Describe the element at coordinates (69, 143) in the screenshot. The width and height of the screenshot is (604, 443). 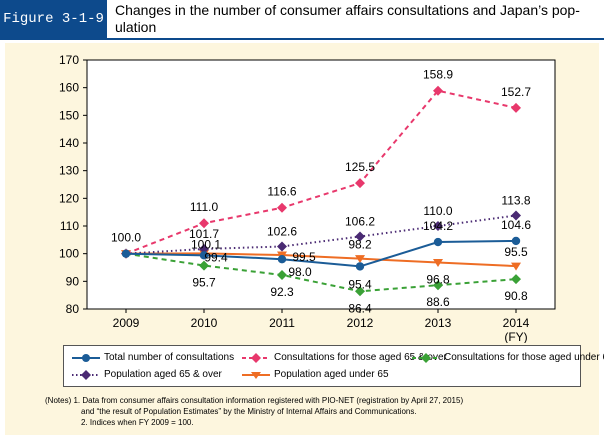
I see `y-tick-label: 140` at that location.